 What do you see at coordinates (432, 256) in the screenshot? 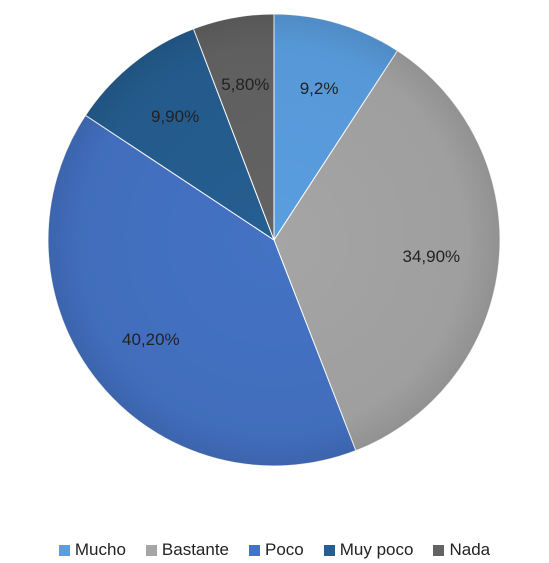
I see `slice-label-bastante: 34,90%` at bounding box center [432, 256].